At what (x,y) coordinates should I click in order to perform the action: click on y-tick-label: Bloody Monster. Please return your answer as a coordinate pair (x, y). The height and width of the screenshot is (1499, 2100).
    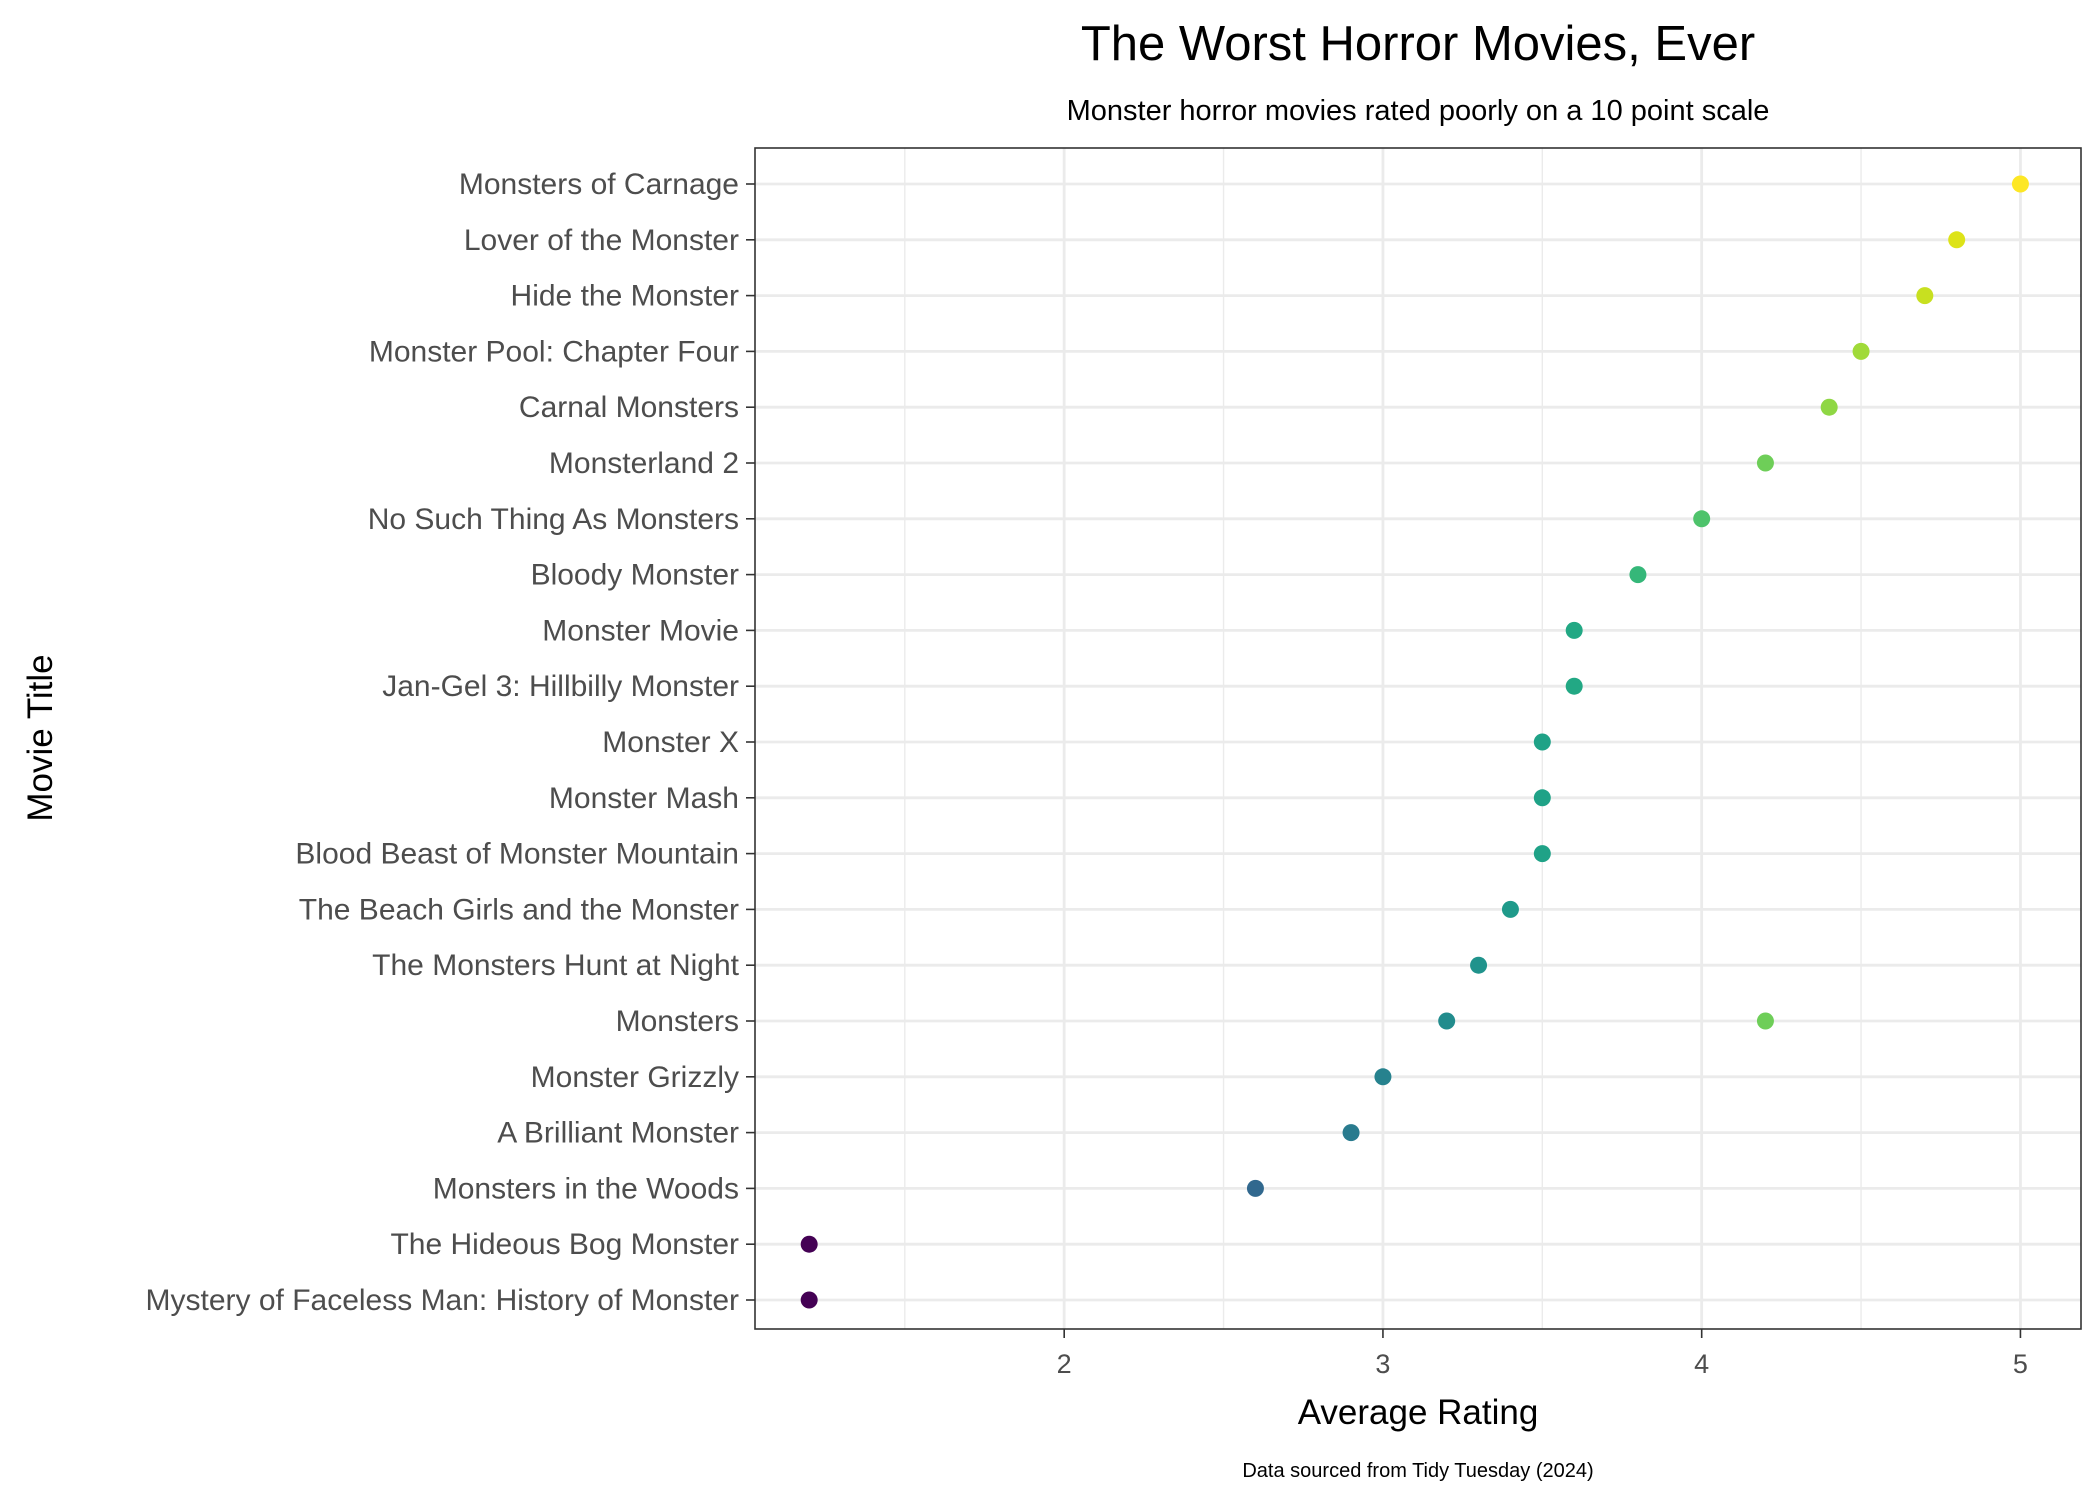
    Looking at the image, I should click on (635, 575).